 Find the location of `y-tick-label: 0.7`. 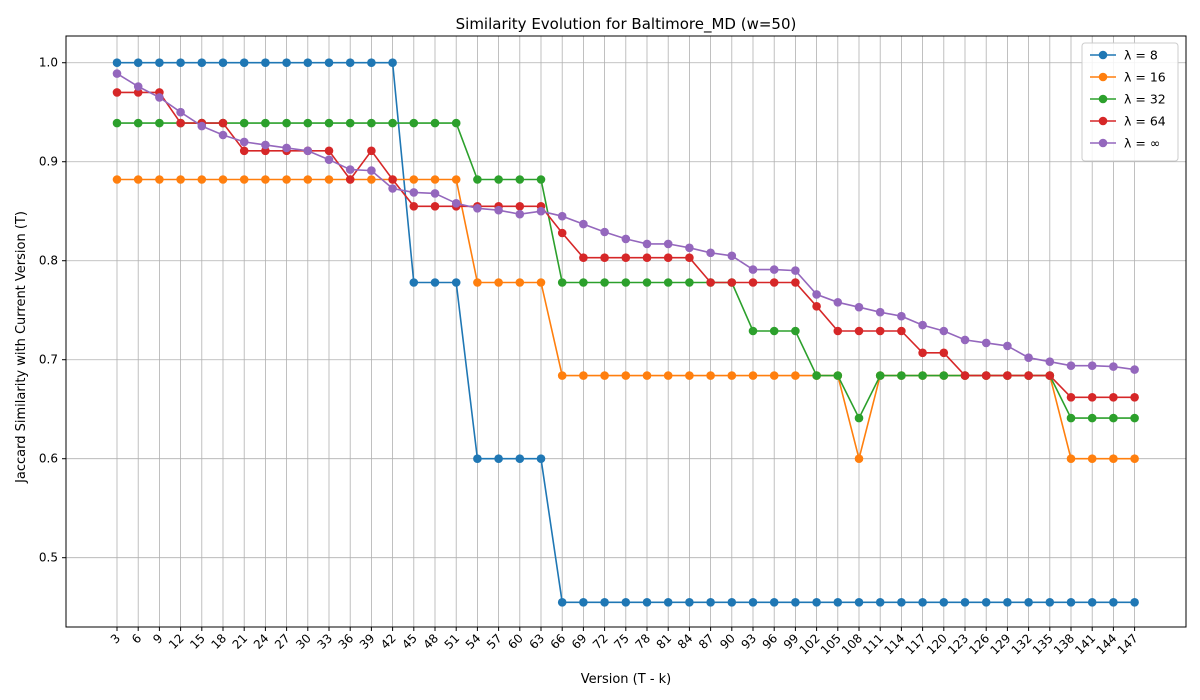

y-tick-label: 0.7 is located at coordinates (48, 360).